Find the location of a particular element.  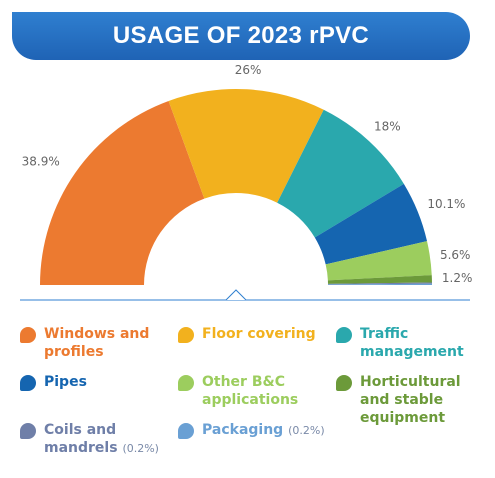

legend-text: Windows and profiles is located at coordinates (107, 343).